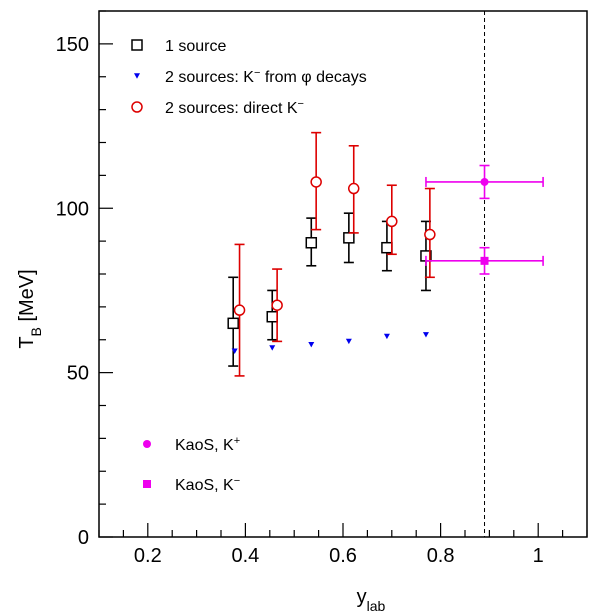  I want to click on x-tick-label: 0.8, so click(441, 556).